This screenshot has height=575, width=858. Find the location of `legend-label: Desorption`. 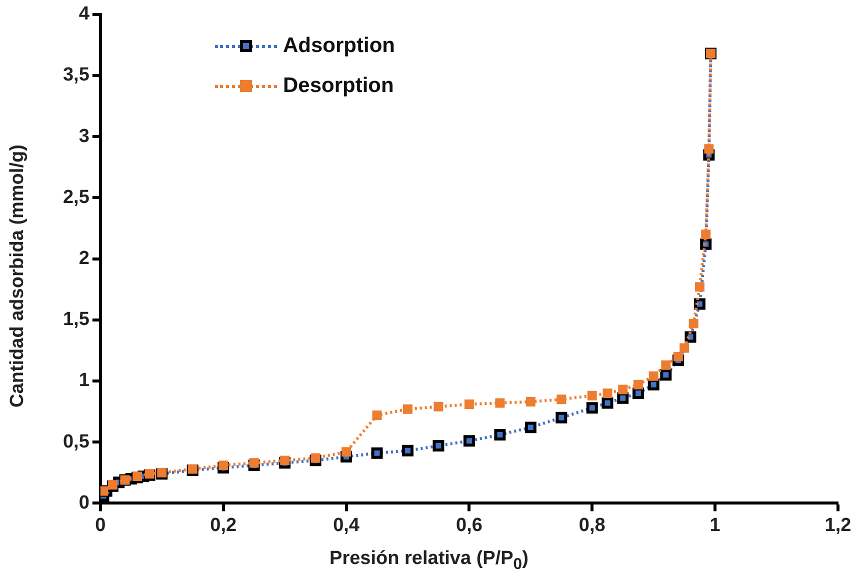

legend-label: Desorption is located at coordinates (338, 86).